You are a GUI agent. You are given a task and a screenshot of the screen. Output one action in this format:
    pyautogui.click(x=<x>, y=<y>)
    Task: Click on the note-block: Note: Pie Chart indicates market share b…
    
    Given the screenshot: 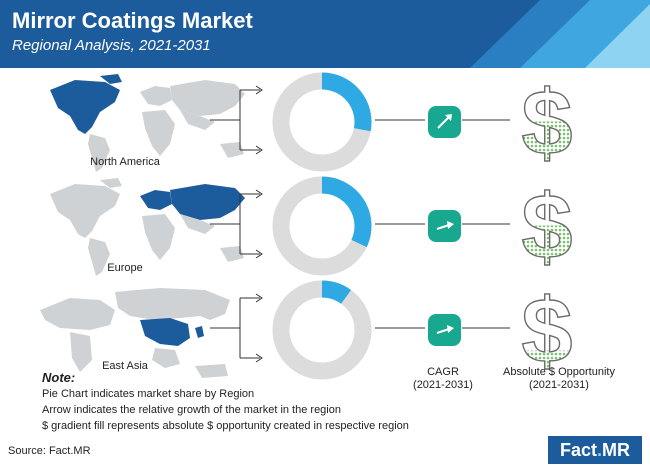 What is the action you would take?
    pyautogui.click(x=225, y=402)
    